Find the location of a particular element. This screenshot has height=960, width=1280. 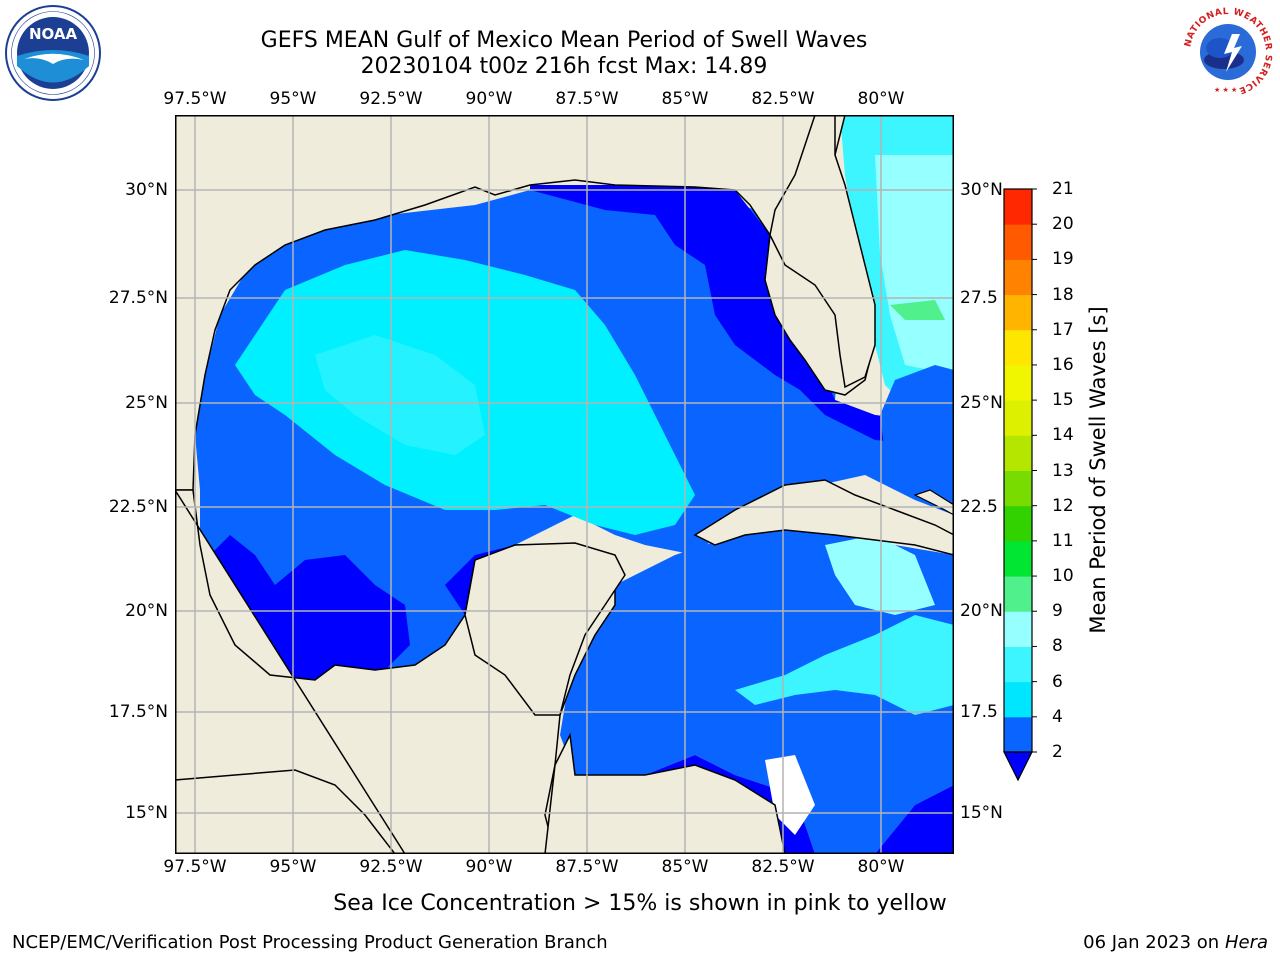

colorbar is located at coordinates (1020, 485).